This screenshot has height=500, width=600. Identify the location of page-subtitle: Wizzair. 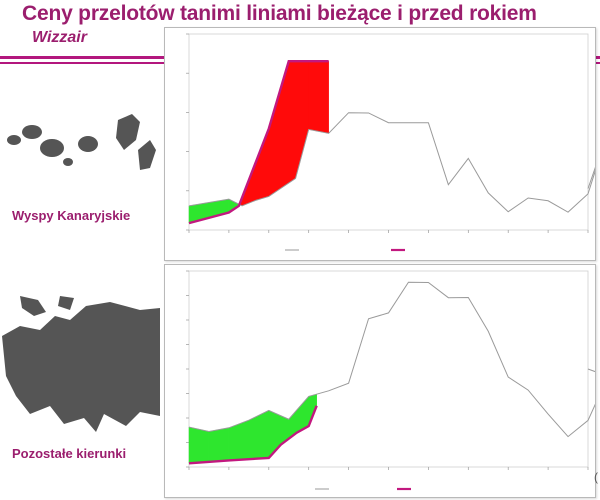
(59, 37).